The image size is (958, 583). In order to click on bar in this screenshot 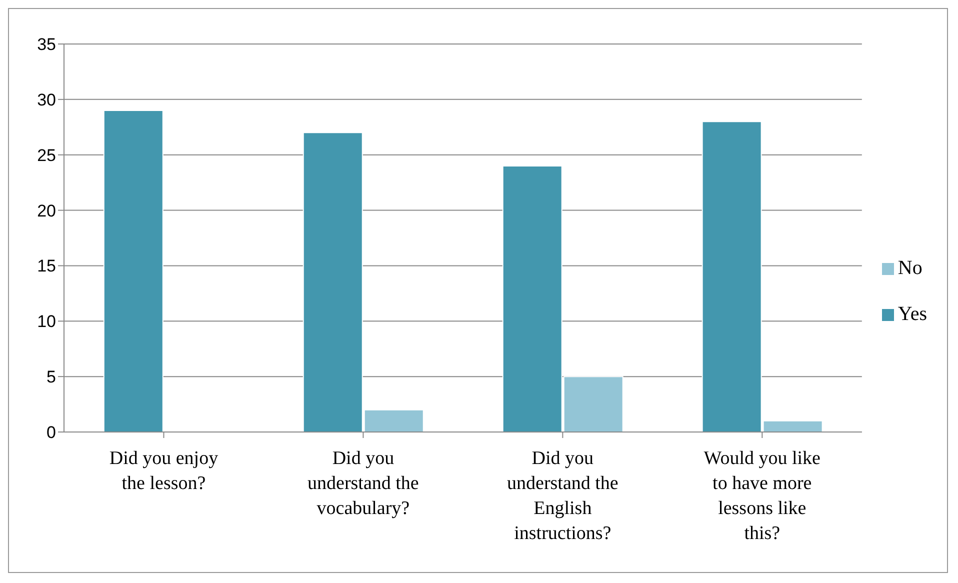, I will do `click(133, 271)`.